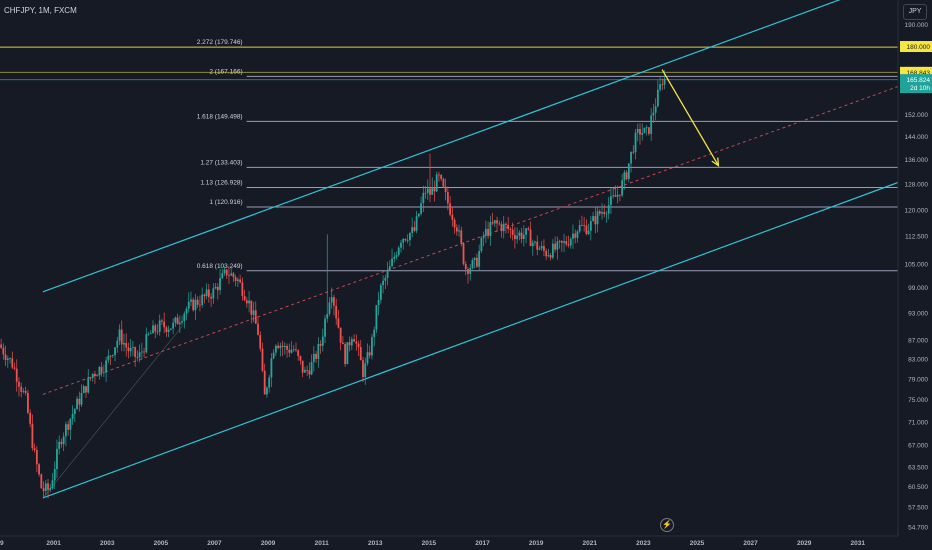 This screenshot has height=550, width=932. Describe the element at coordinates (482, 543) in the screenshot. I see `year-tick-label: 2017` at that location.